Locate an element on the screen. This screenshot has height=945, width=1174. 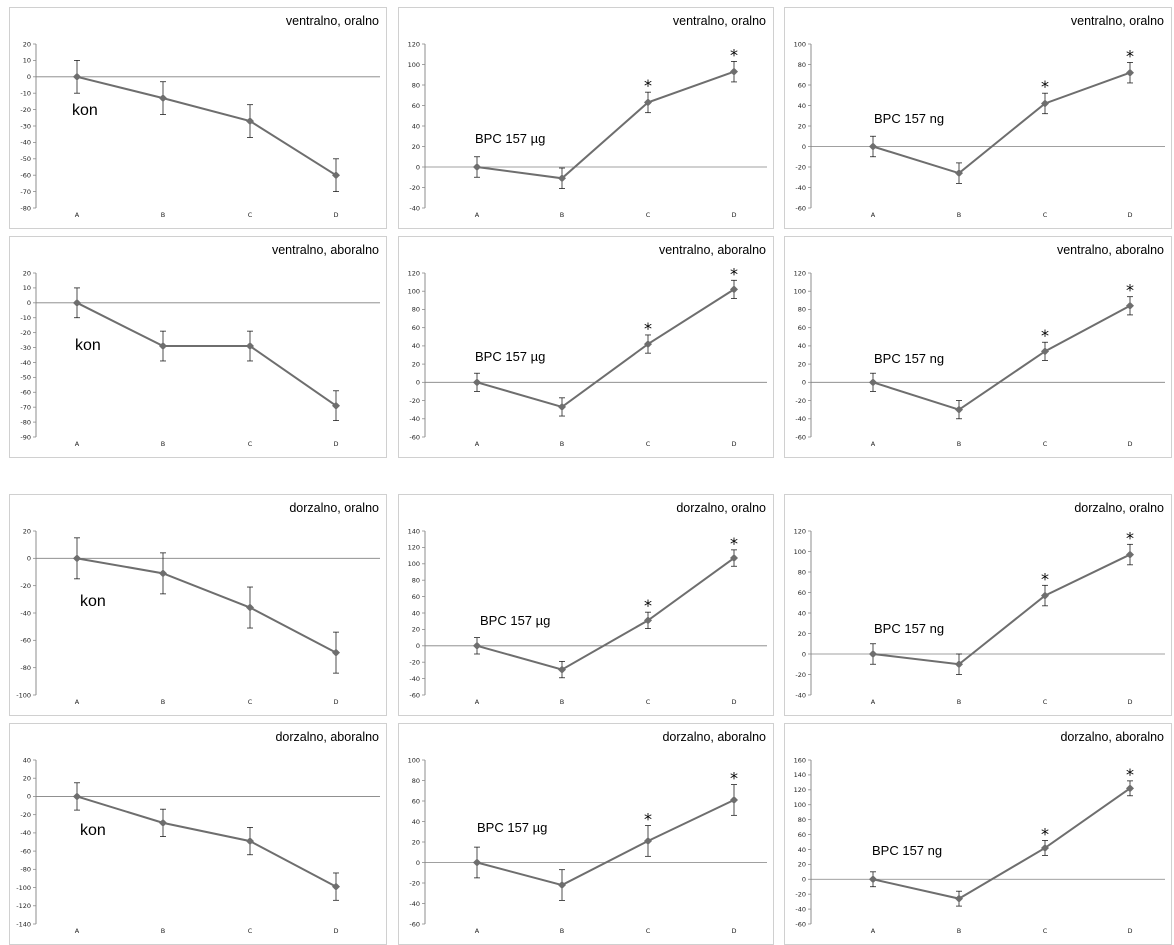
chart-svg: 120 100 80 60 40 20 0 -20 -40 -60 A B C D * * is located at coordinates (979, 358).